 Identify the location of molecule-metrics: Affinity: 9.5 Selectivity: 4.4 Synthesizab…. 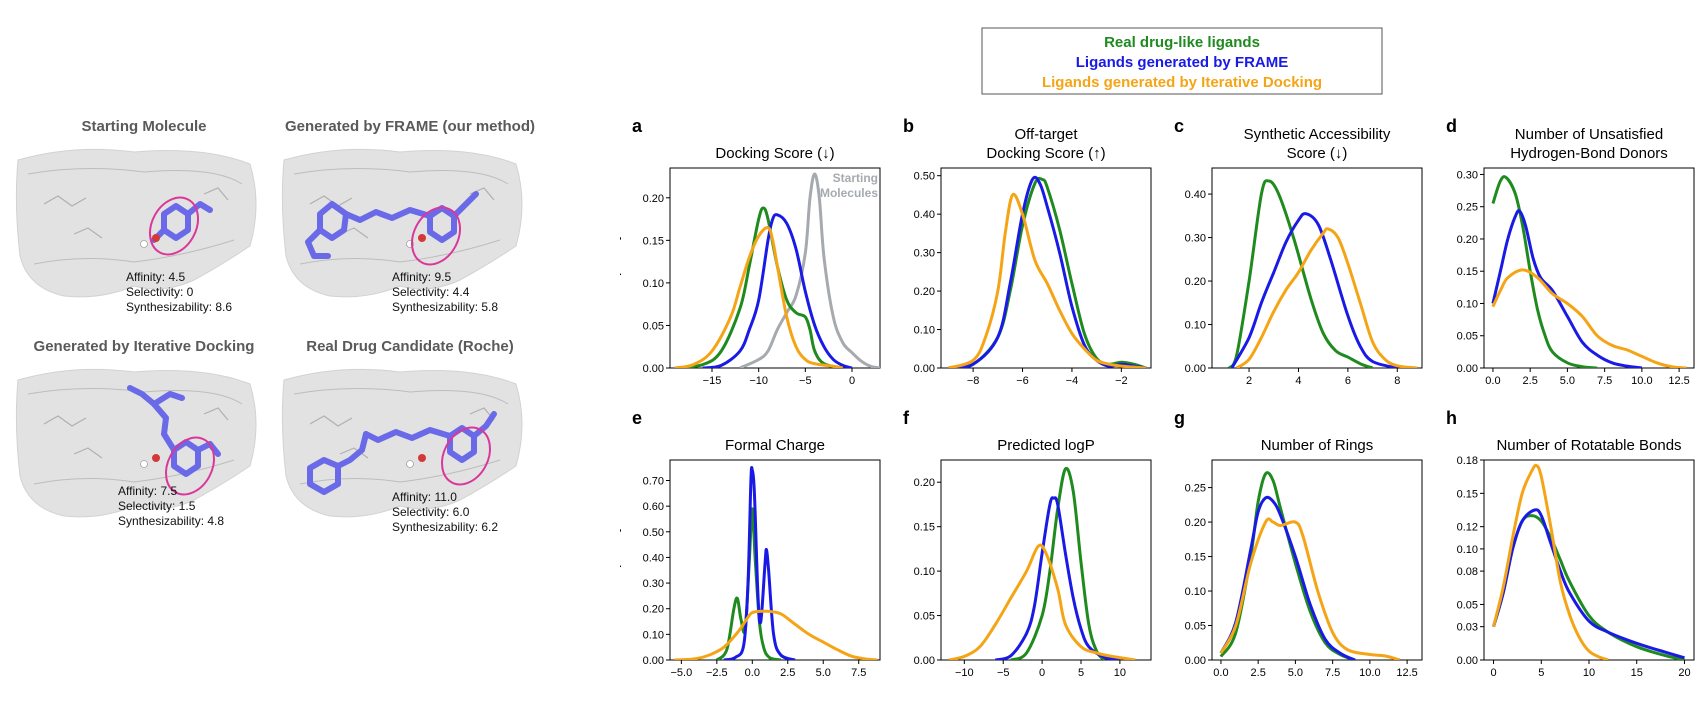
(445, 292).